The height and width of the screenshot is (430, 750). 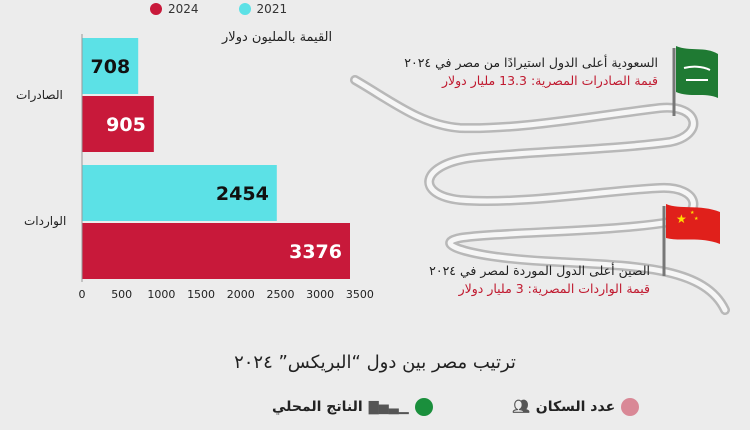 What do you see at coordinates (360, 294) in the screenshot?
I see `x-tick-label-3500: 3500` at bounding box center [360, 294].